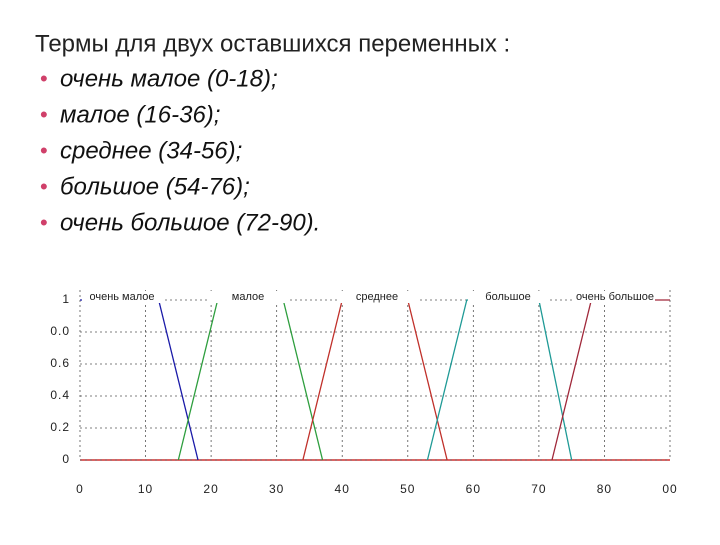 The width and height of the screenshot is (720, 545). What do you see at coordinates (80, 489) in the screenshot?
I see `x-tick-label: 0` at bounding box center [80, 489].